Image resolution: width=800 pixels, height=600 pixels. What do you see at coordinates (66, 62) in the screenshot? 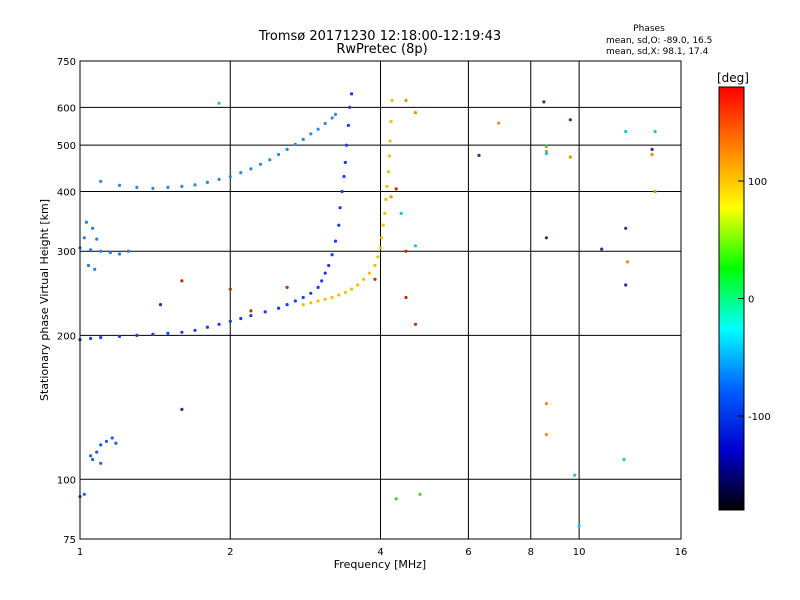
I see `y-tick-label: 750` at bounding box center [66, 62].